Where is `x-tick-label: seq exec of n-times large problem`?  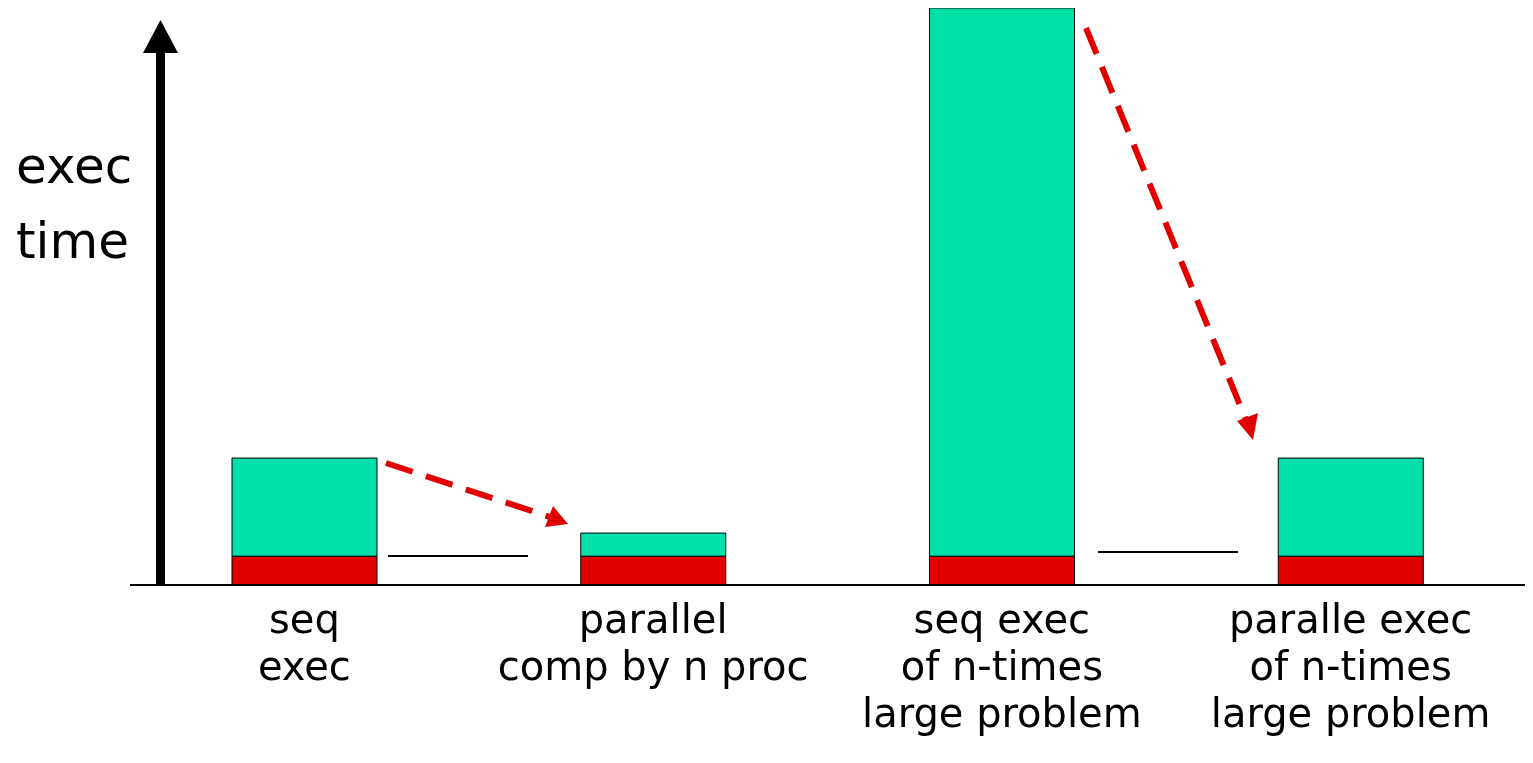
x-tick-label: seq exec of n-times large problem is located at coordinates (1002, 666).